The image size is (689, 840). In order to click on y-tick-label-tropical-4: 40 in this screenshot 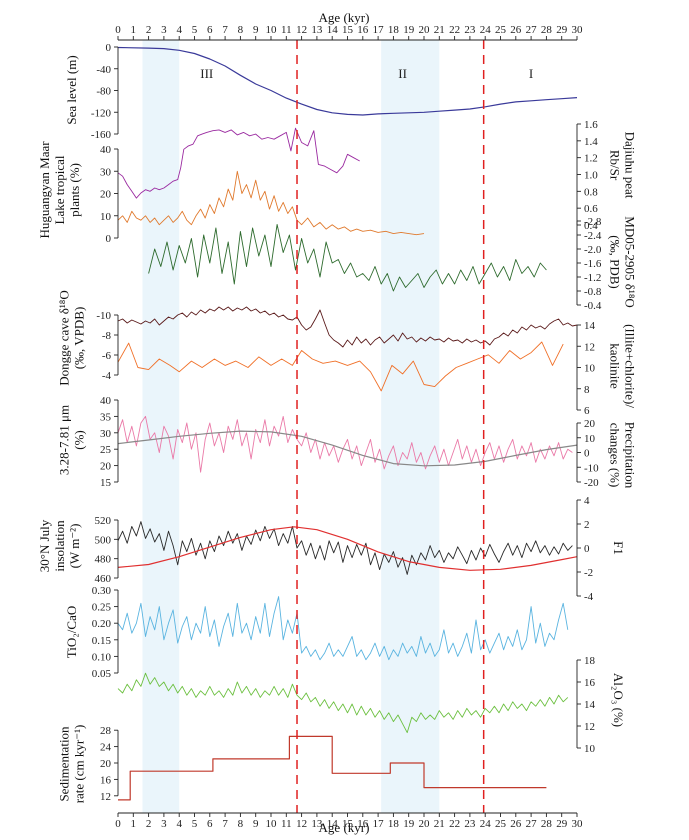, I will do `click(106, 150)`.